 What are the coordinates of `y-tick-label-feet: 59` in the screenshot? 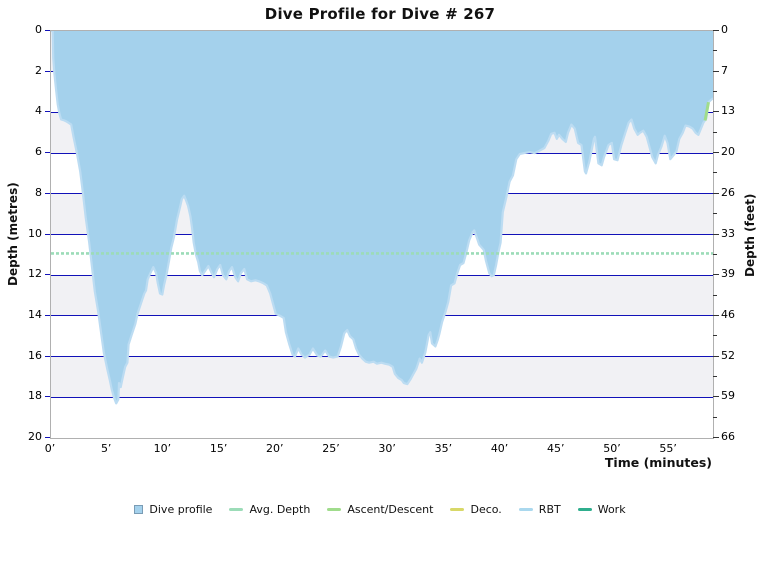 It's located at (728, 396).